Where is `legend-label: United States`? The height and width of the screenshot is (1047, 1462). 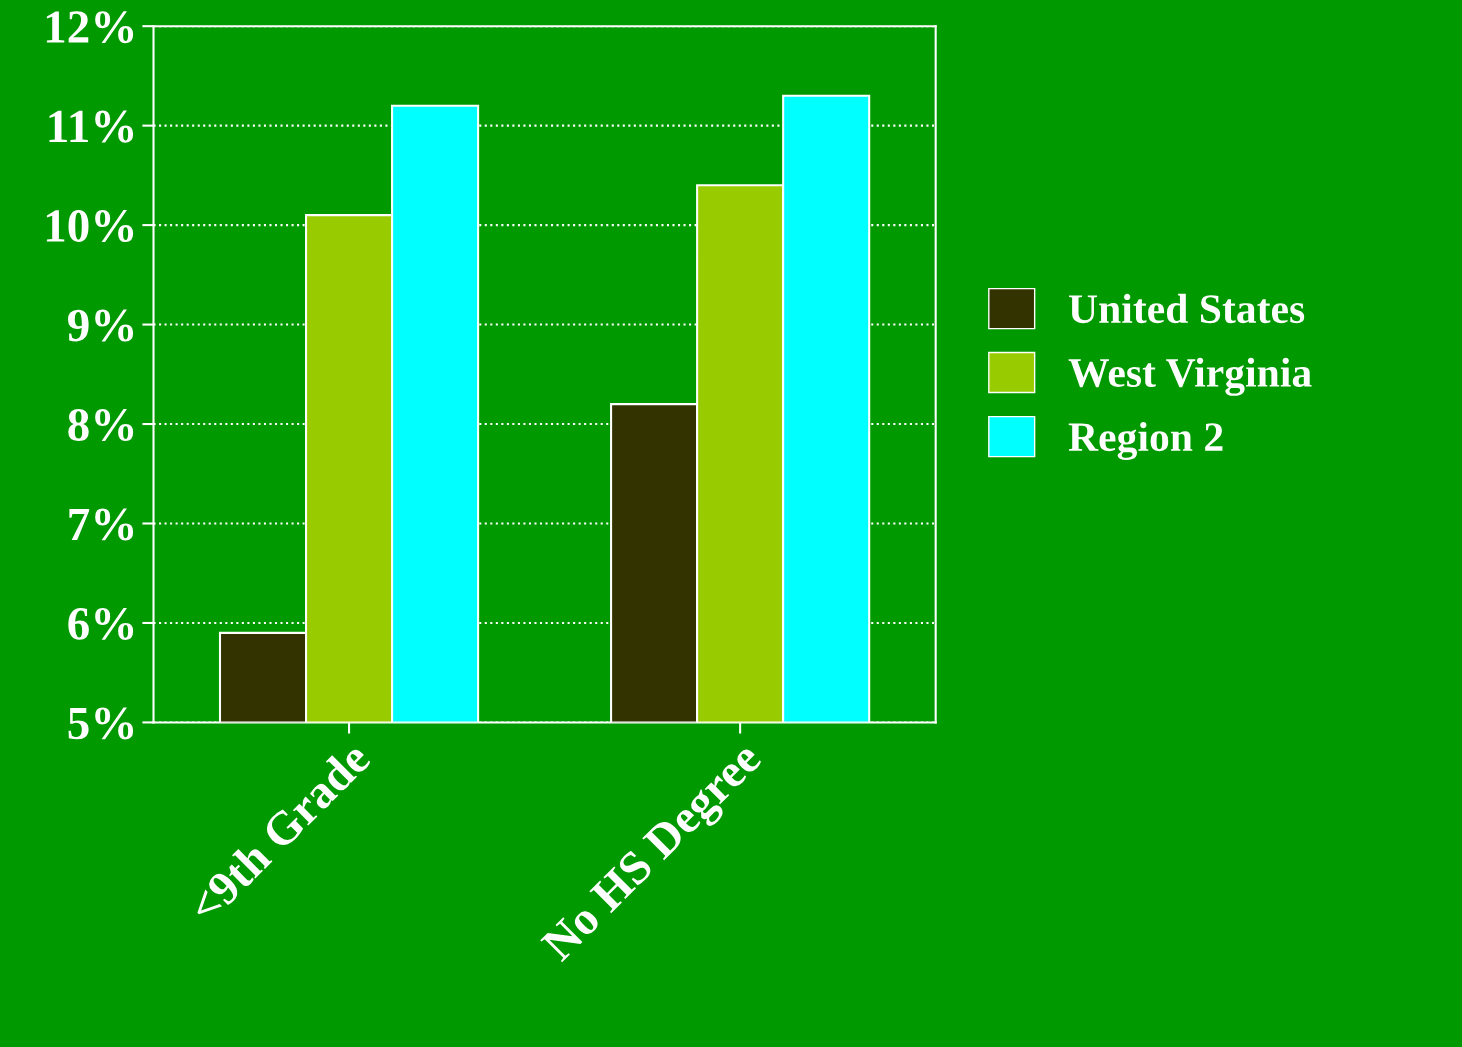
legend-label: United States is located at coordinates (1187, 308).